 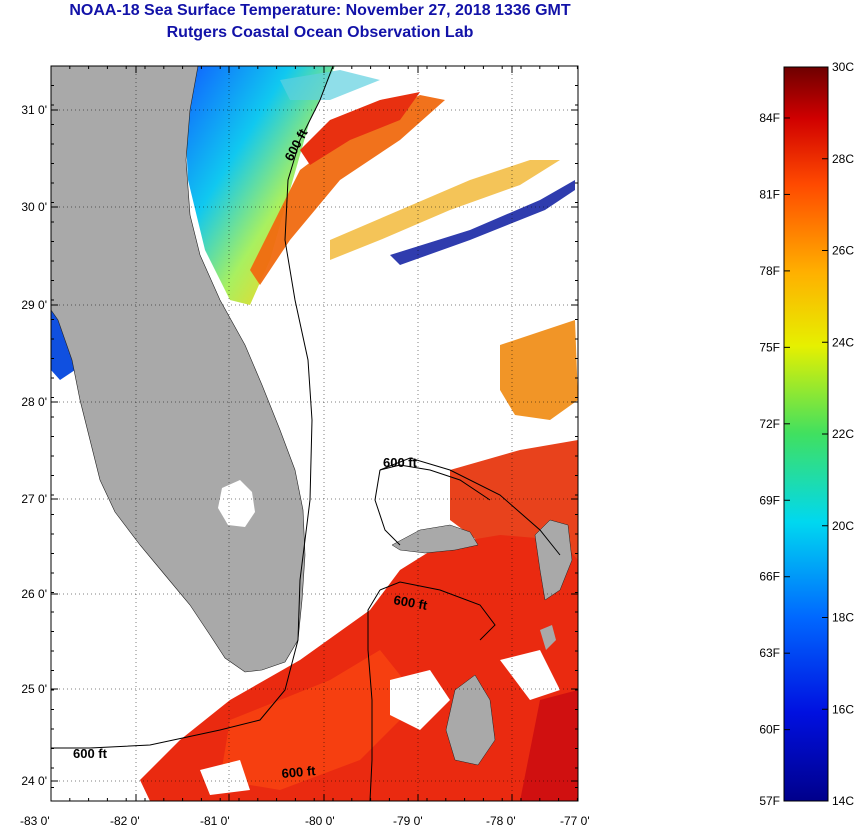 What do you see at coordinates (539, 370) in the screenshot?
I see `sst-warm-patch-east` at bounding box center [539, 370].